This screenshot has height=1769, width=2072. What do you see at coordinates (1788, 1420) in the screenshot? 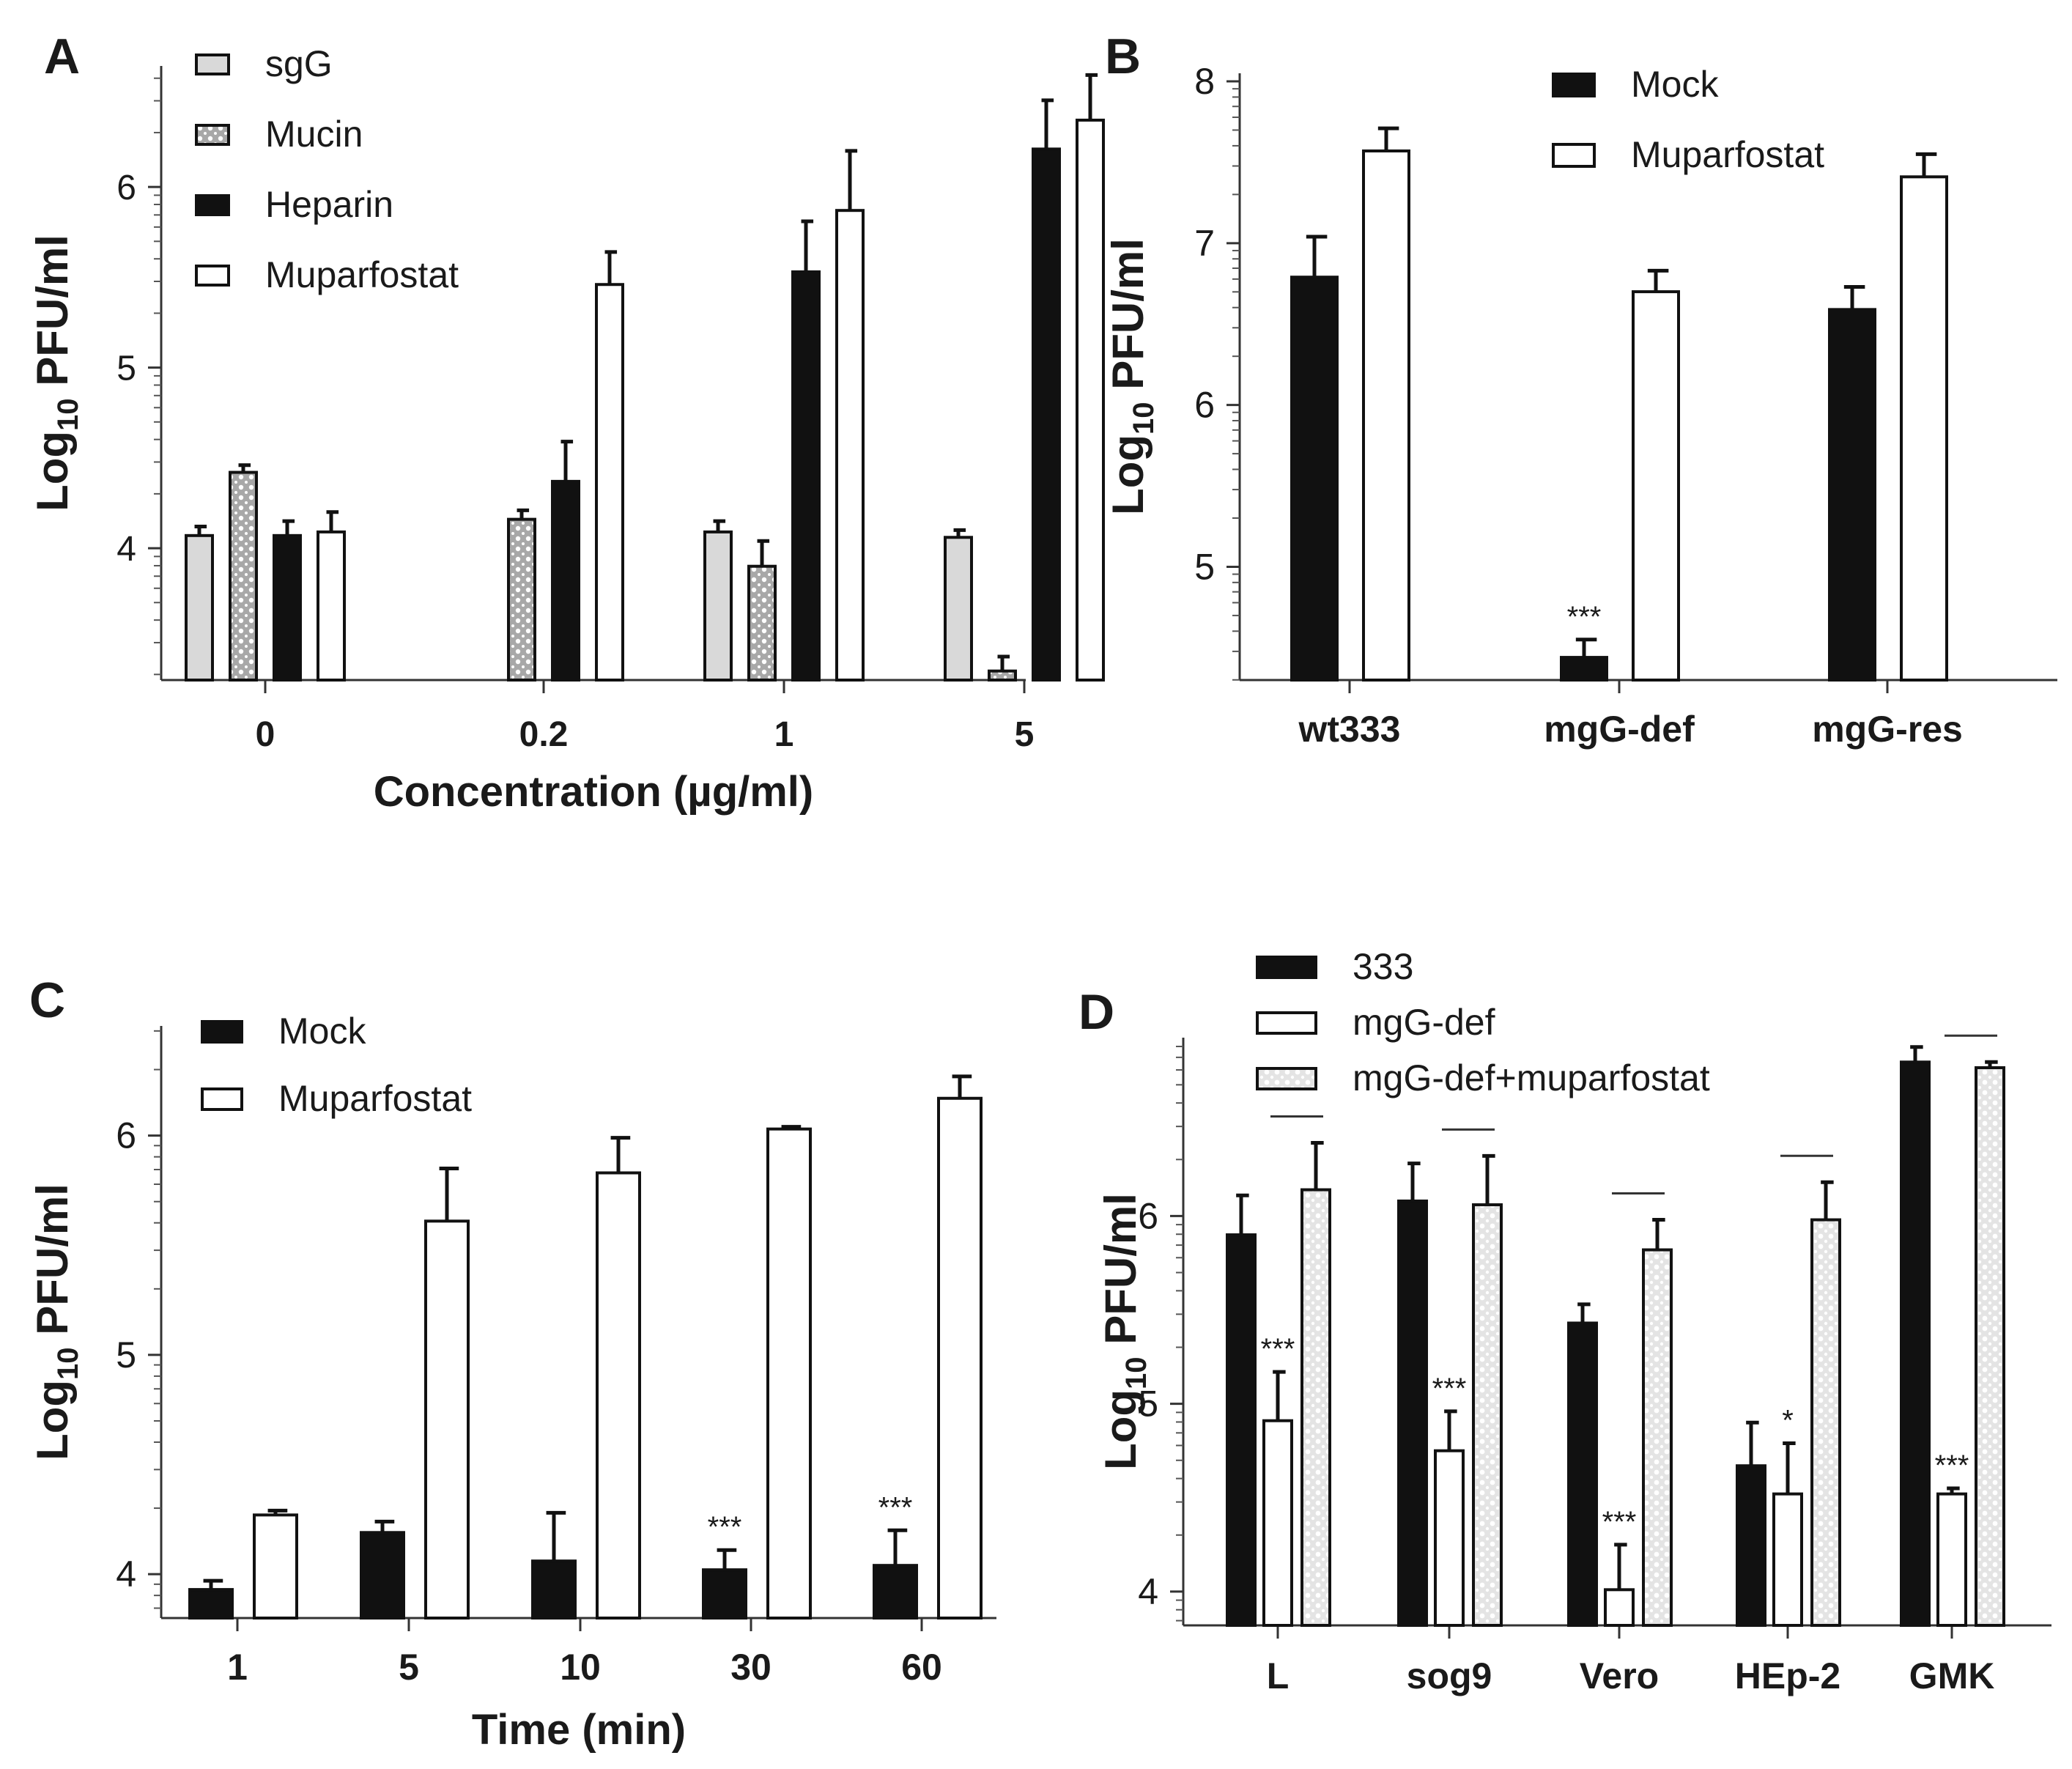
I see `significance-label: *` at bounding box center [1788, 1420].